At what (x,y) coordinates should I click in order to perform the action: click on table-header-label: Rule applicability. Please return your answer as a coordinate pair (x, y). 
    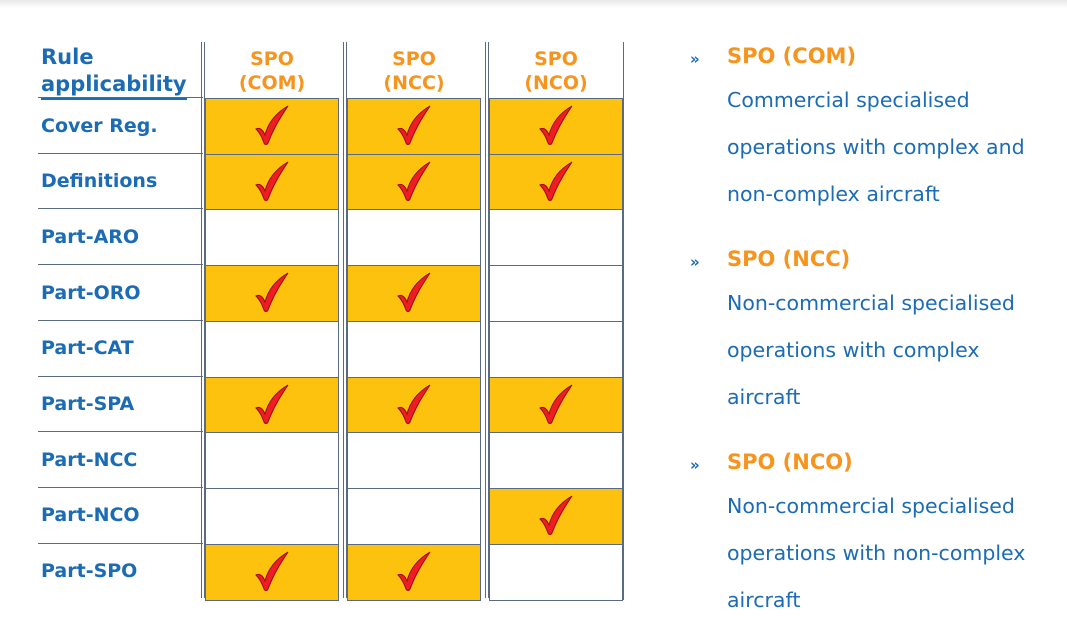
    Looking at the image, I should click on (121, 72).